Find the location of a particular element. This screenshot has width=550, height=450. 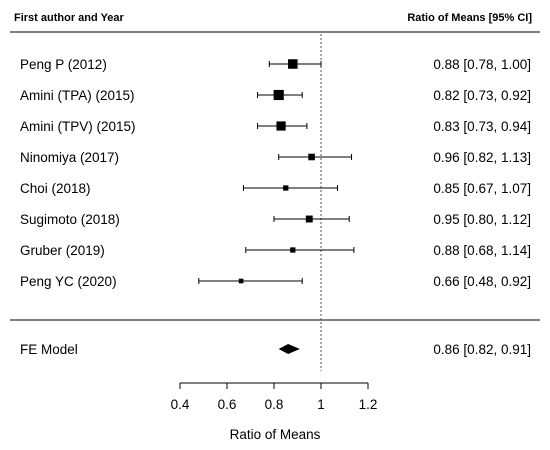

study-column-header: First author and Year is located at coordinates (69, 18).